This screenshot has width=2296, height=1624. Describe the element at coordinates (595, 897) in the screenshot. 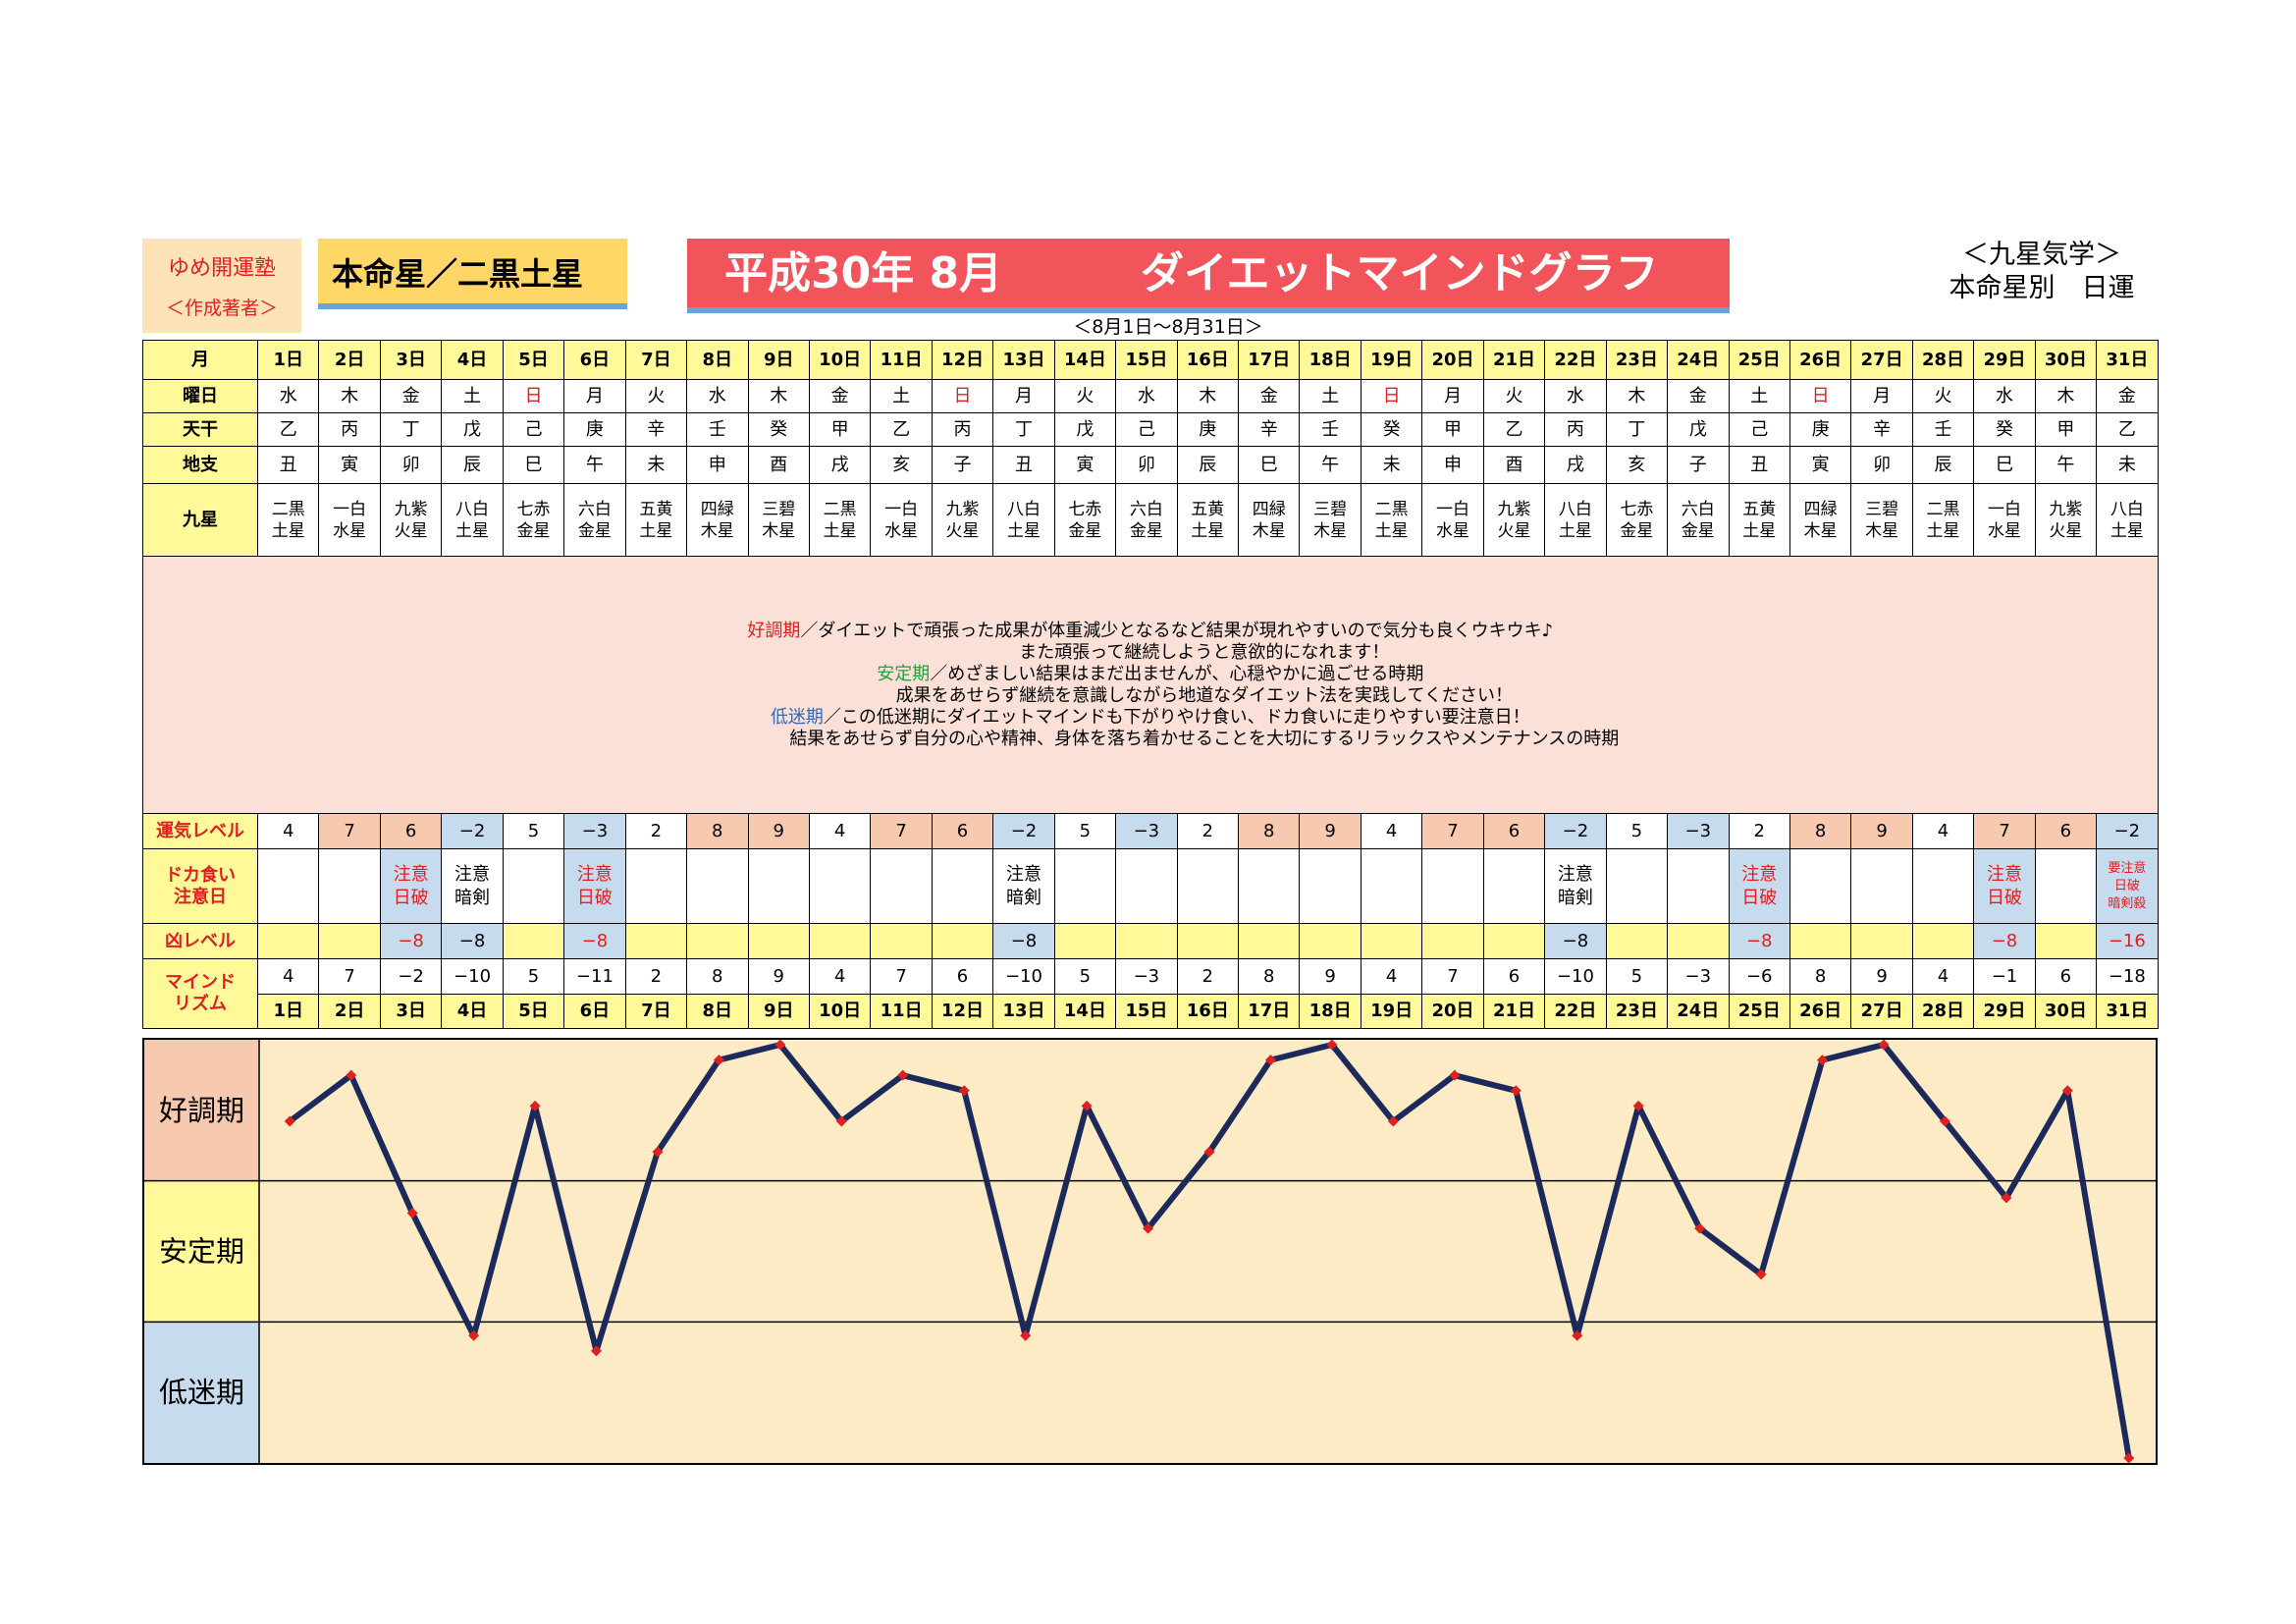

I see `doka-text: 日破` at that location.